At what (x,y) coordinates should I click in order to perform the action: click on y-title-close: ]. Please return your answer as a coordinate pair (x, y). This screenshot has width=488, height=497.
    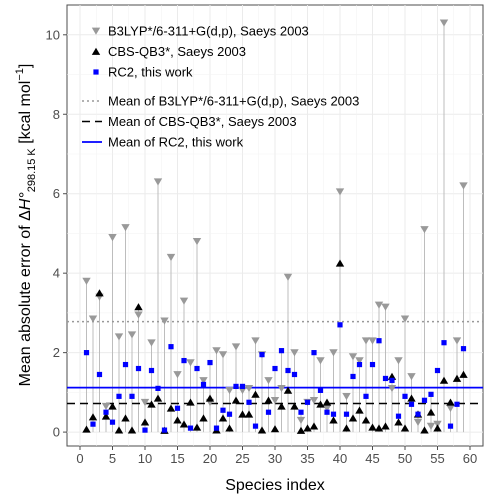
    Looking at the image, I should click on (25, 66).